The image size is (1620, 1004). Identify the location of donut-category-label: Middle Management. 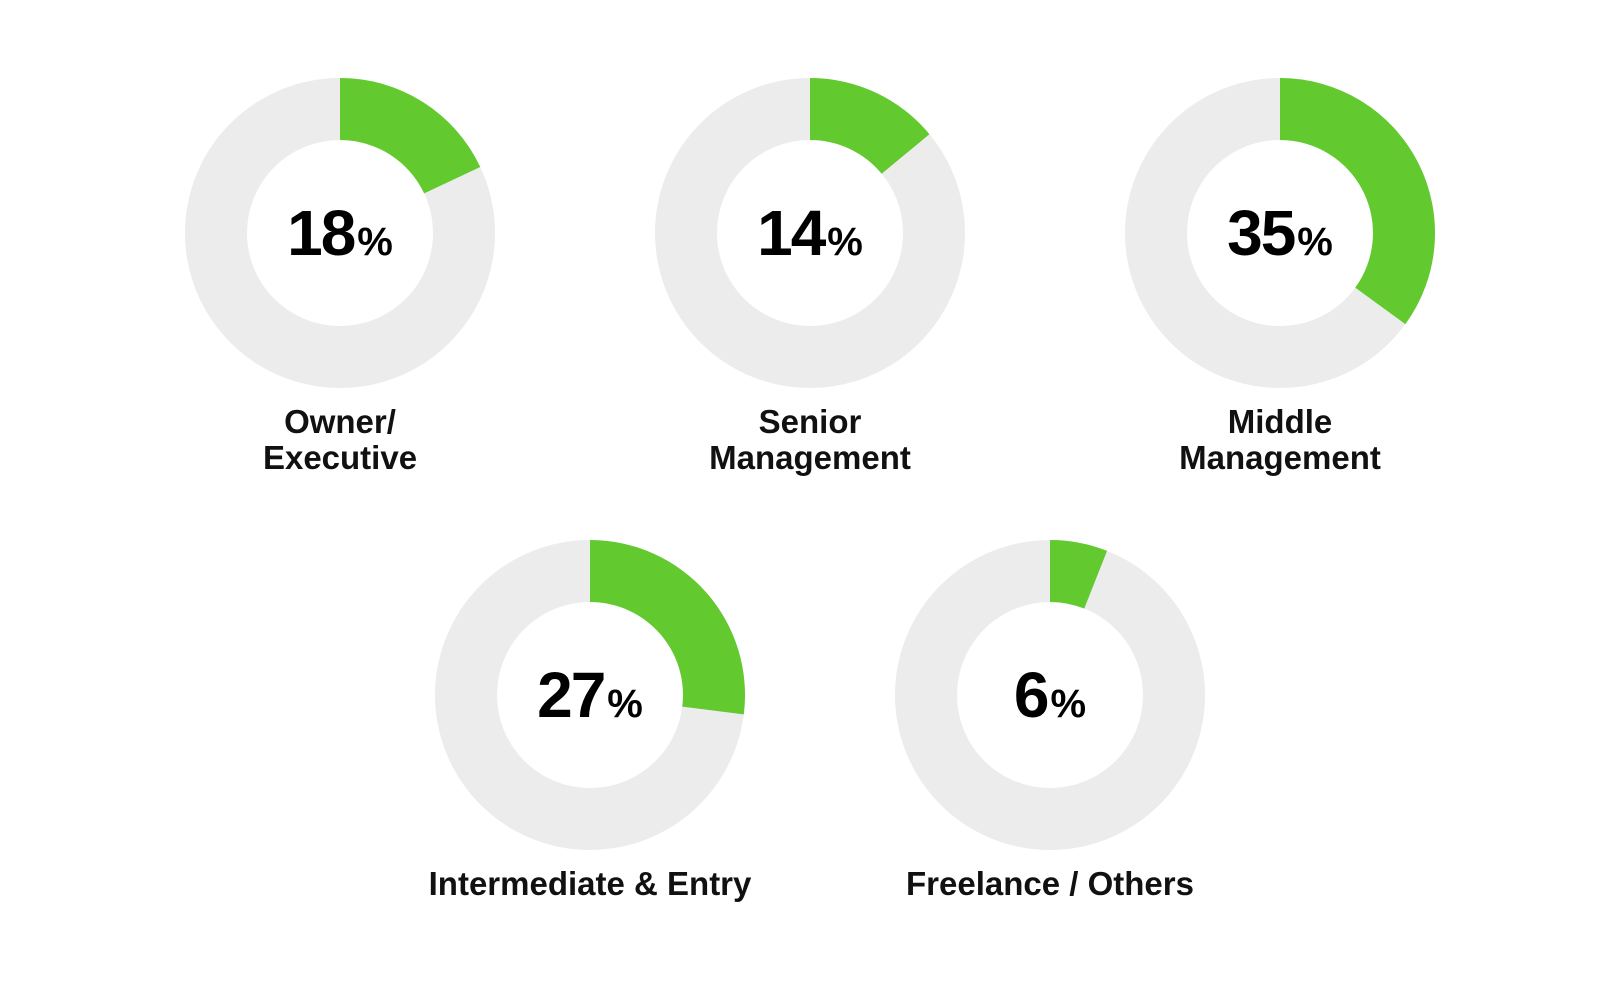
(1280, 440).